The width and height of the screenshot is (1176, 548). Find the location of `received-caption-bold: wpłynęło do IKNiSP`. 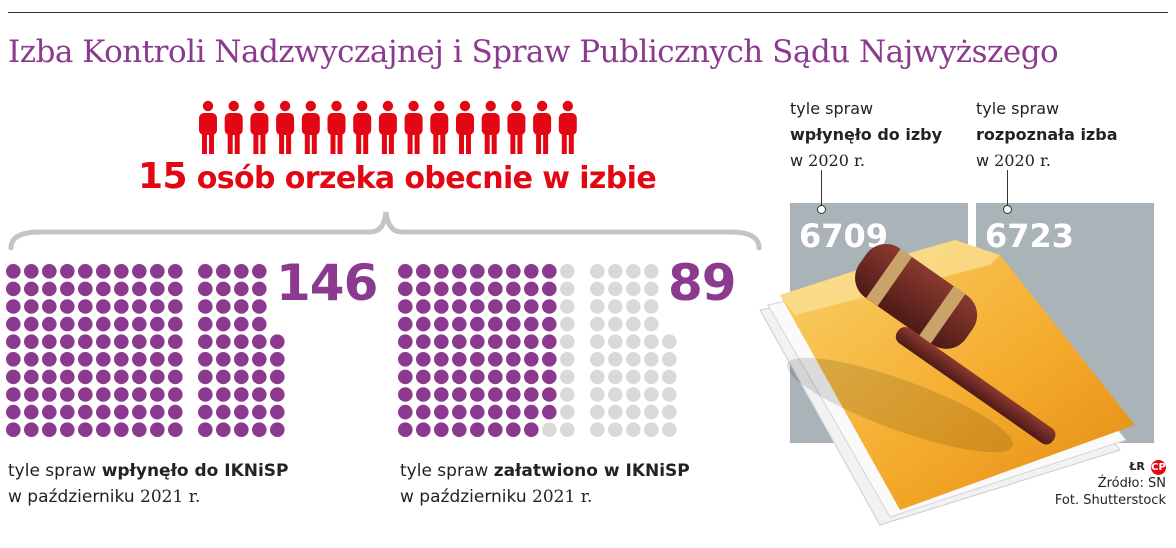

received-caption-bold: wpłynęło do IKNiSP is located at coordinates (195, 471).